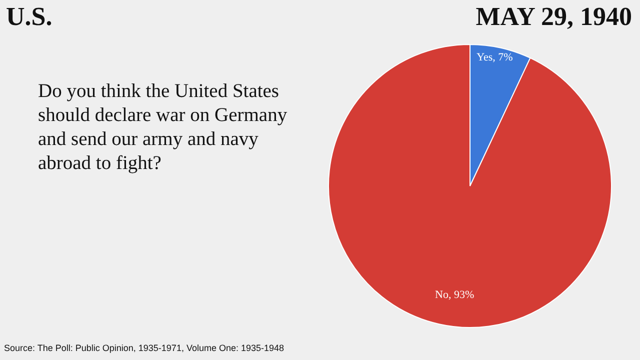 Image resolution: width=640 pixels, height=360 pixels. I want to click on slice-label: Yes, 7%, so click(494, 57).